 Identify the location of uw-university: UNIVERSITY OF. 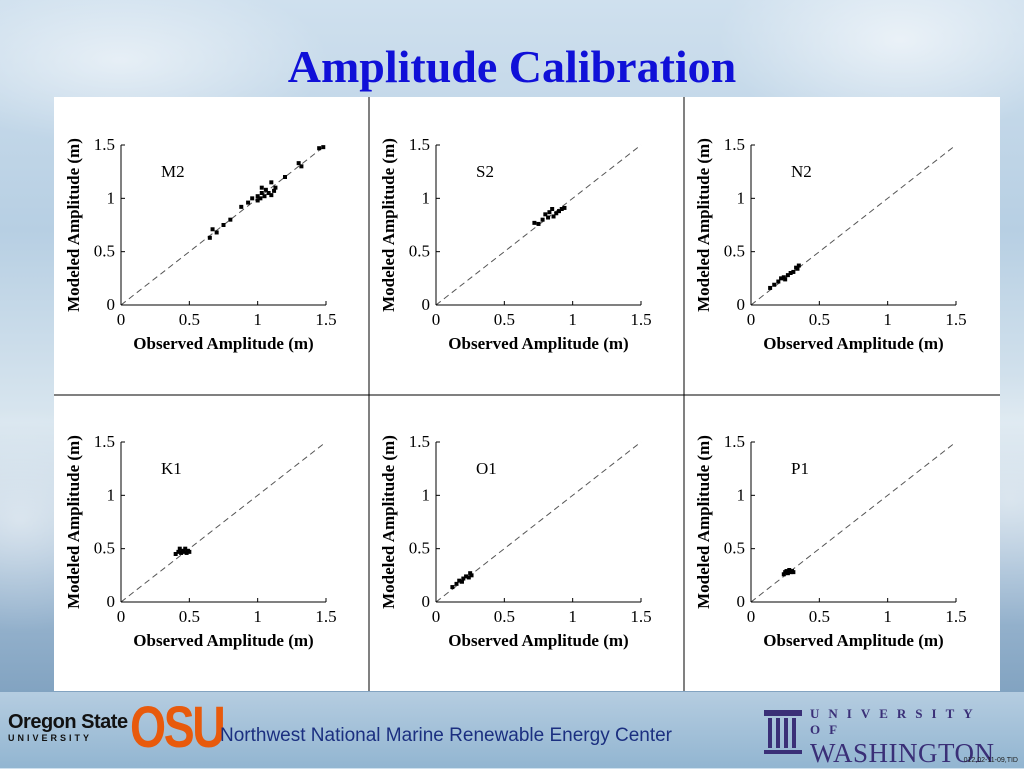
(896, 721).